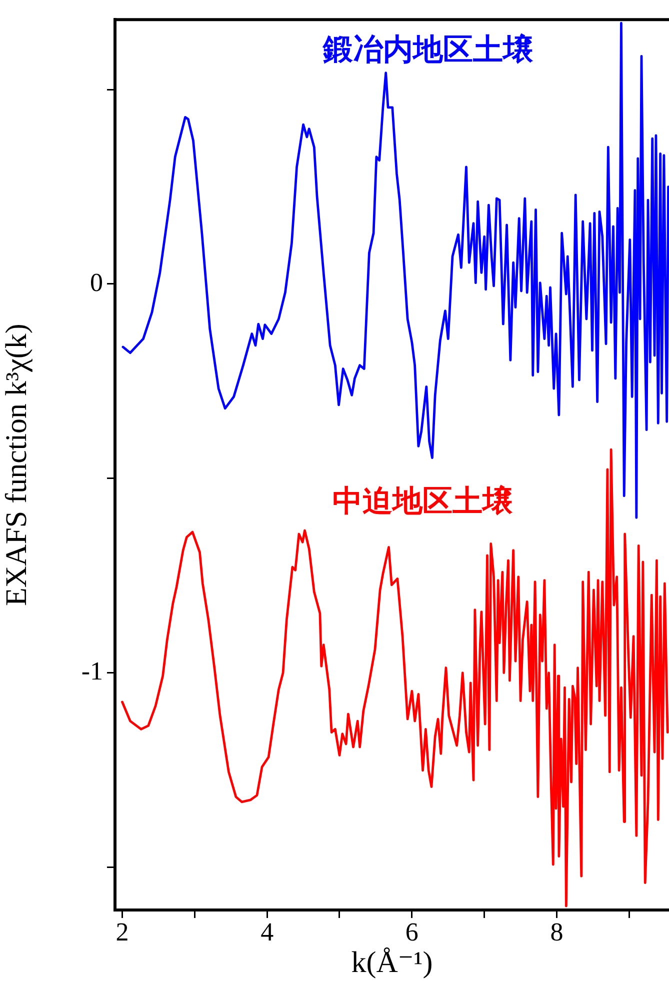 The height and width of the screenshot is (982, 669). I want to click on series-label: 鍛冶内地区土壌, so click(428, 50).